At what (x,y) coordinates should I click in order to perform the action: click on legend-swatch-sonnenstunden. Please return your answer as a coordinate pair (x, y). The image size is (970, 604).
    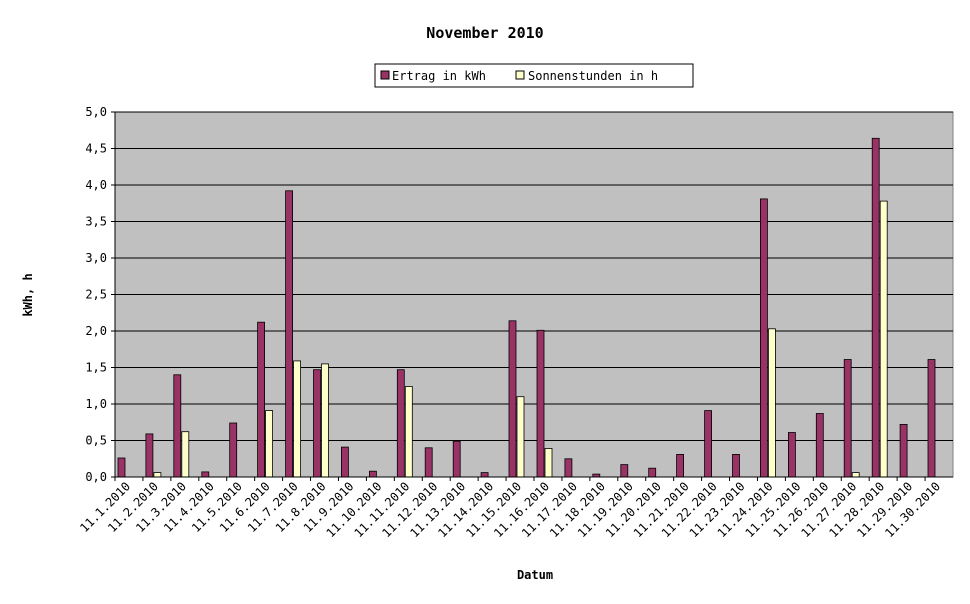
    Looking at the image, I should click on (520, 75).